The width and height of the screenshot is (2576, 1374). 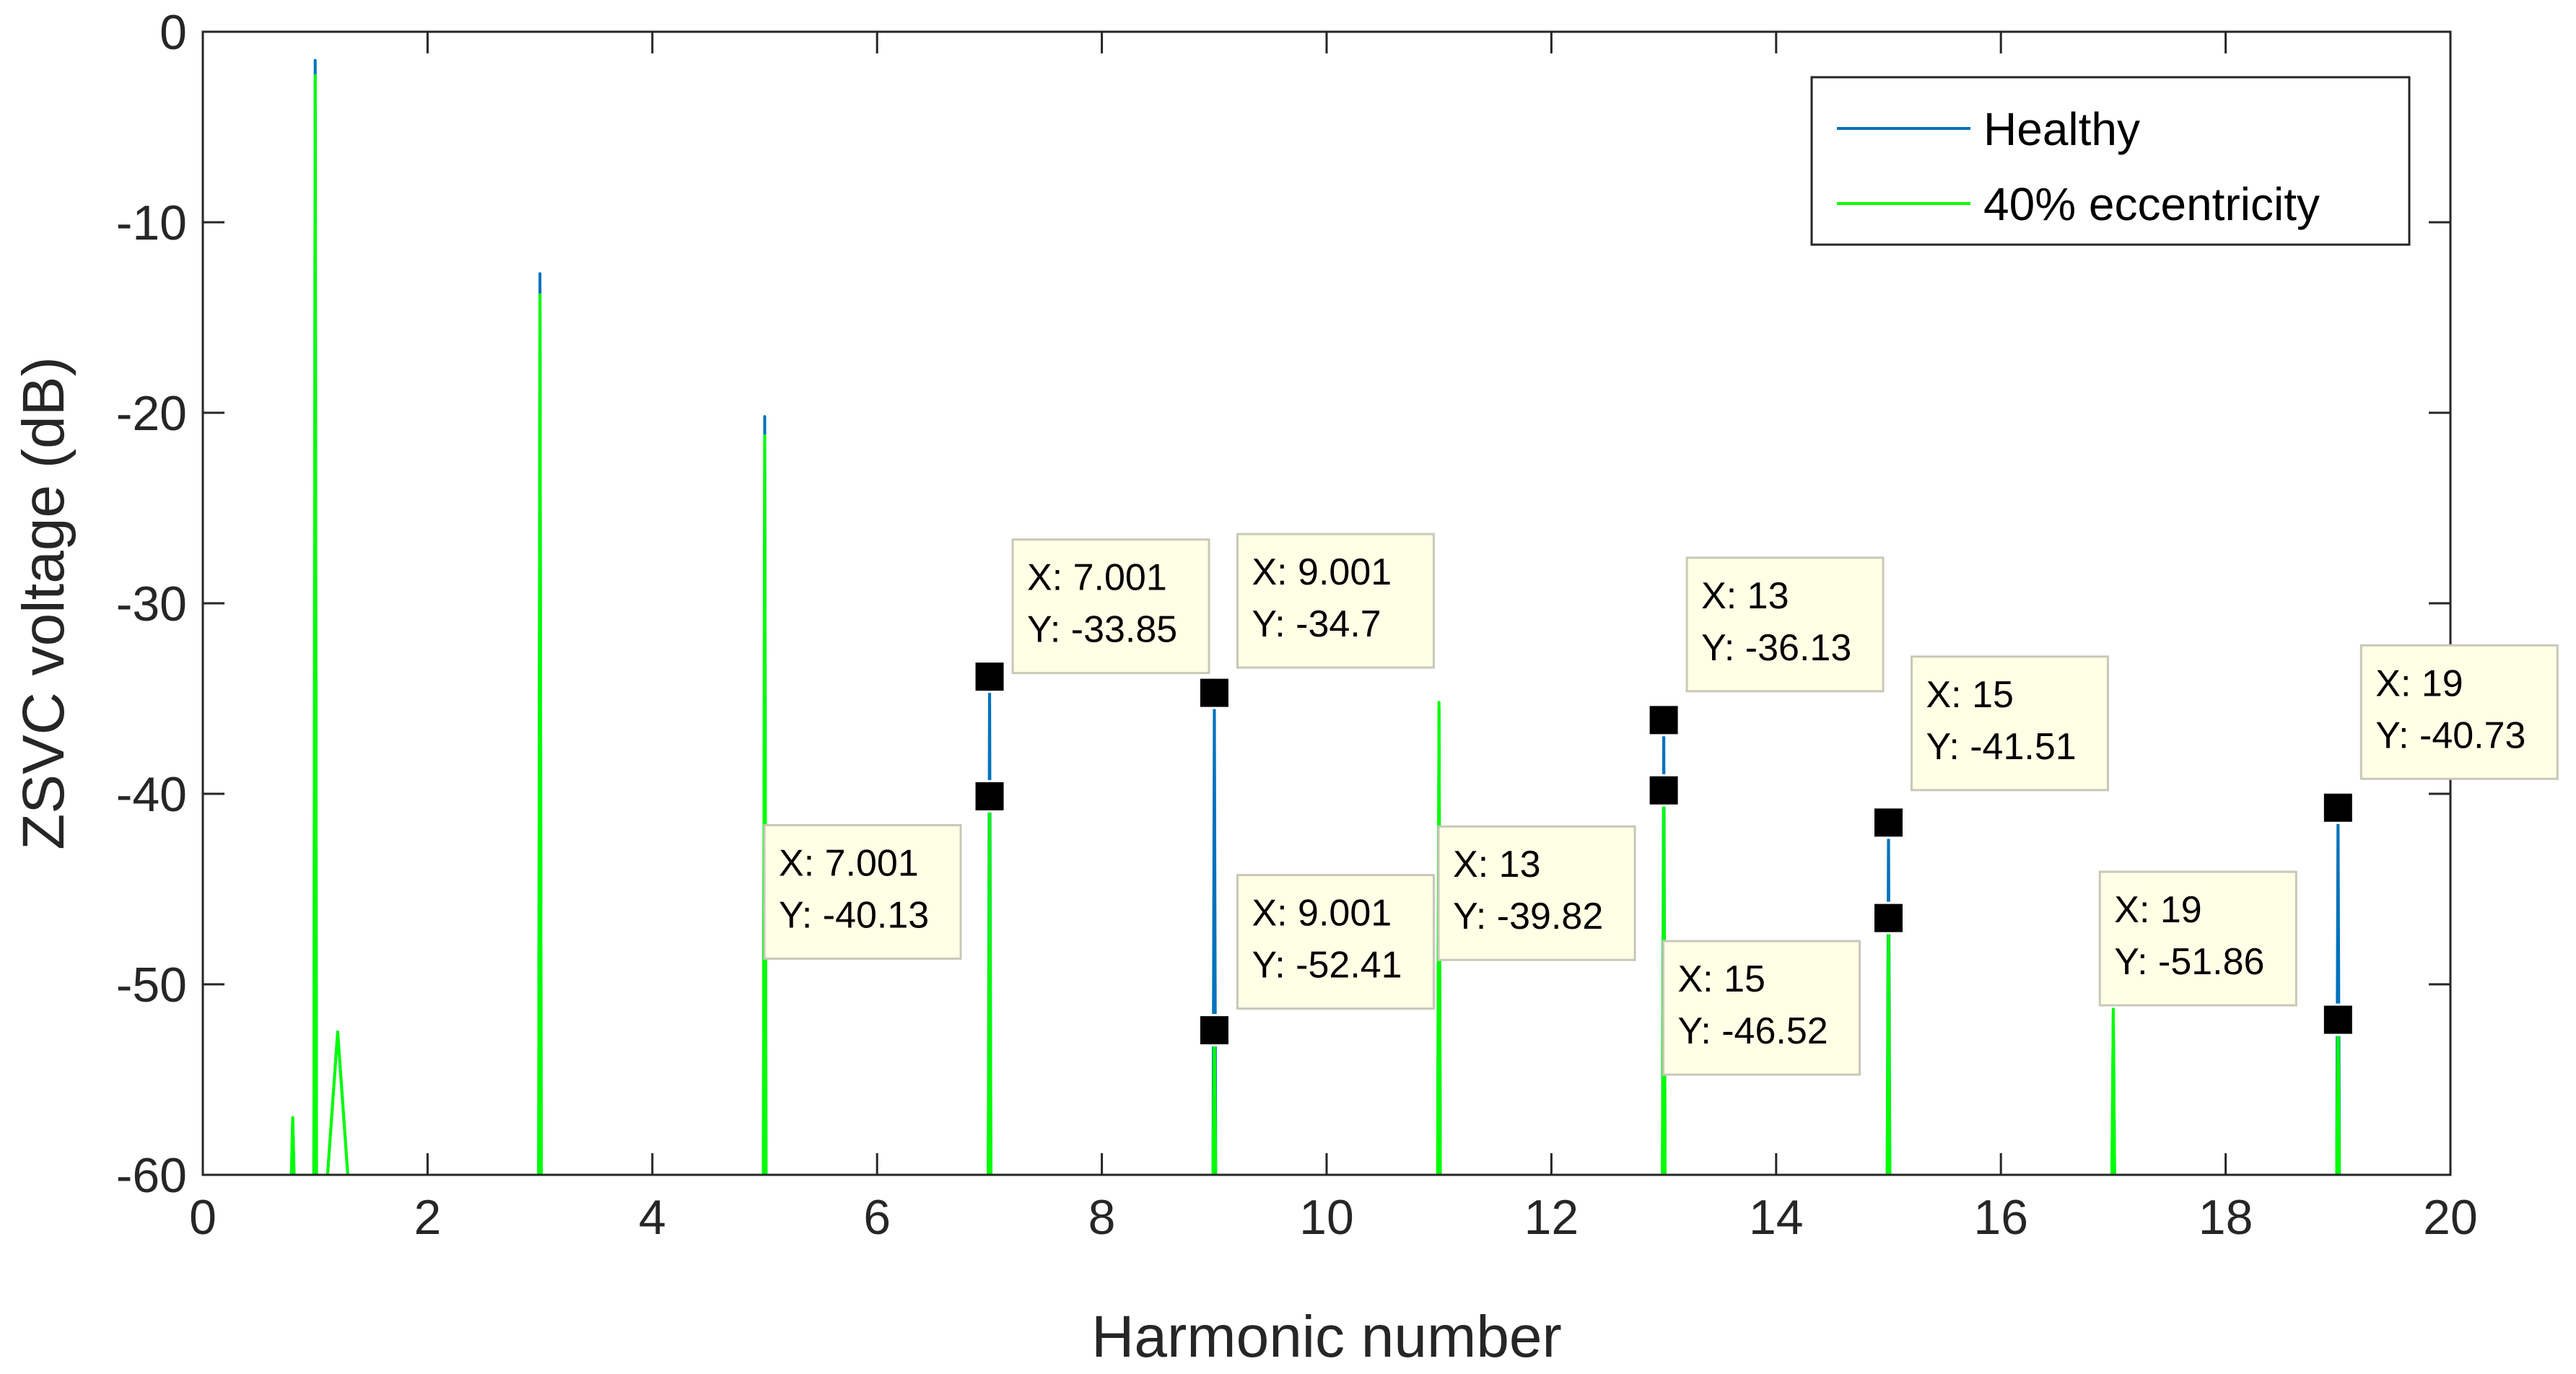 What do you see at coordinates (2000, 1217) in the screenshot?
I see `x-tick-label: 16` at bounding box center [2000, 1217].